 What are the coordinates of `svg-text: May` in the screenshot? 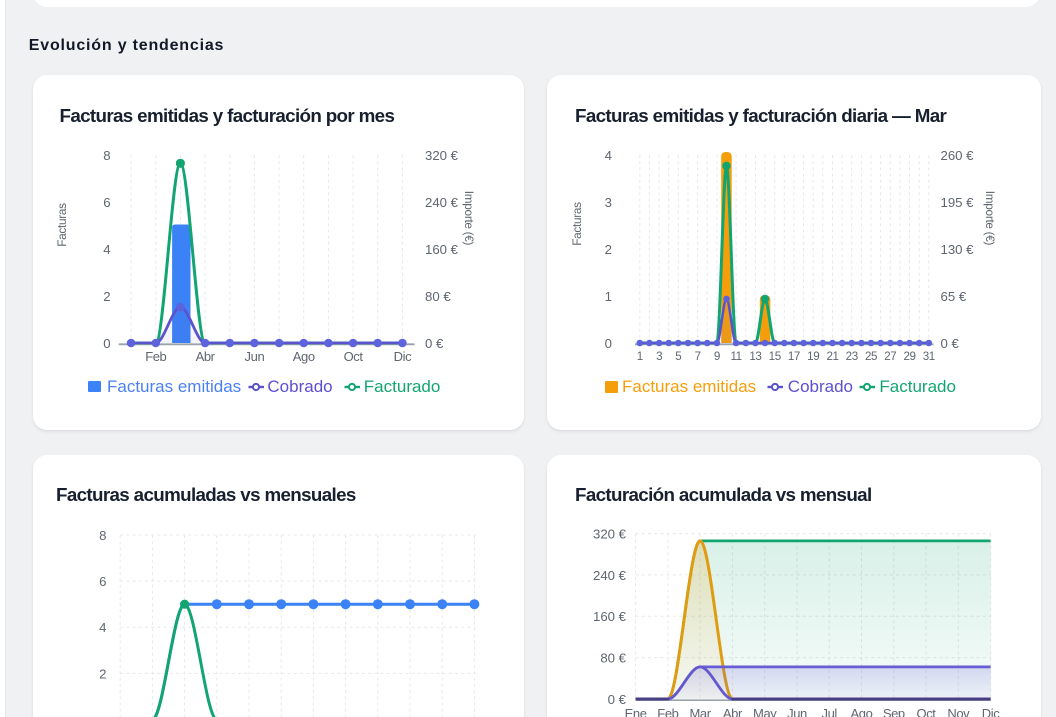 It's located at (765, 711).